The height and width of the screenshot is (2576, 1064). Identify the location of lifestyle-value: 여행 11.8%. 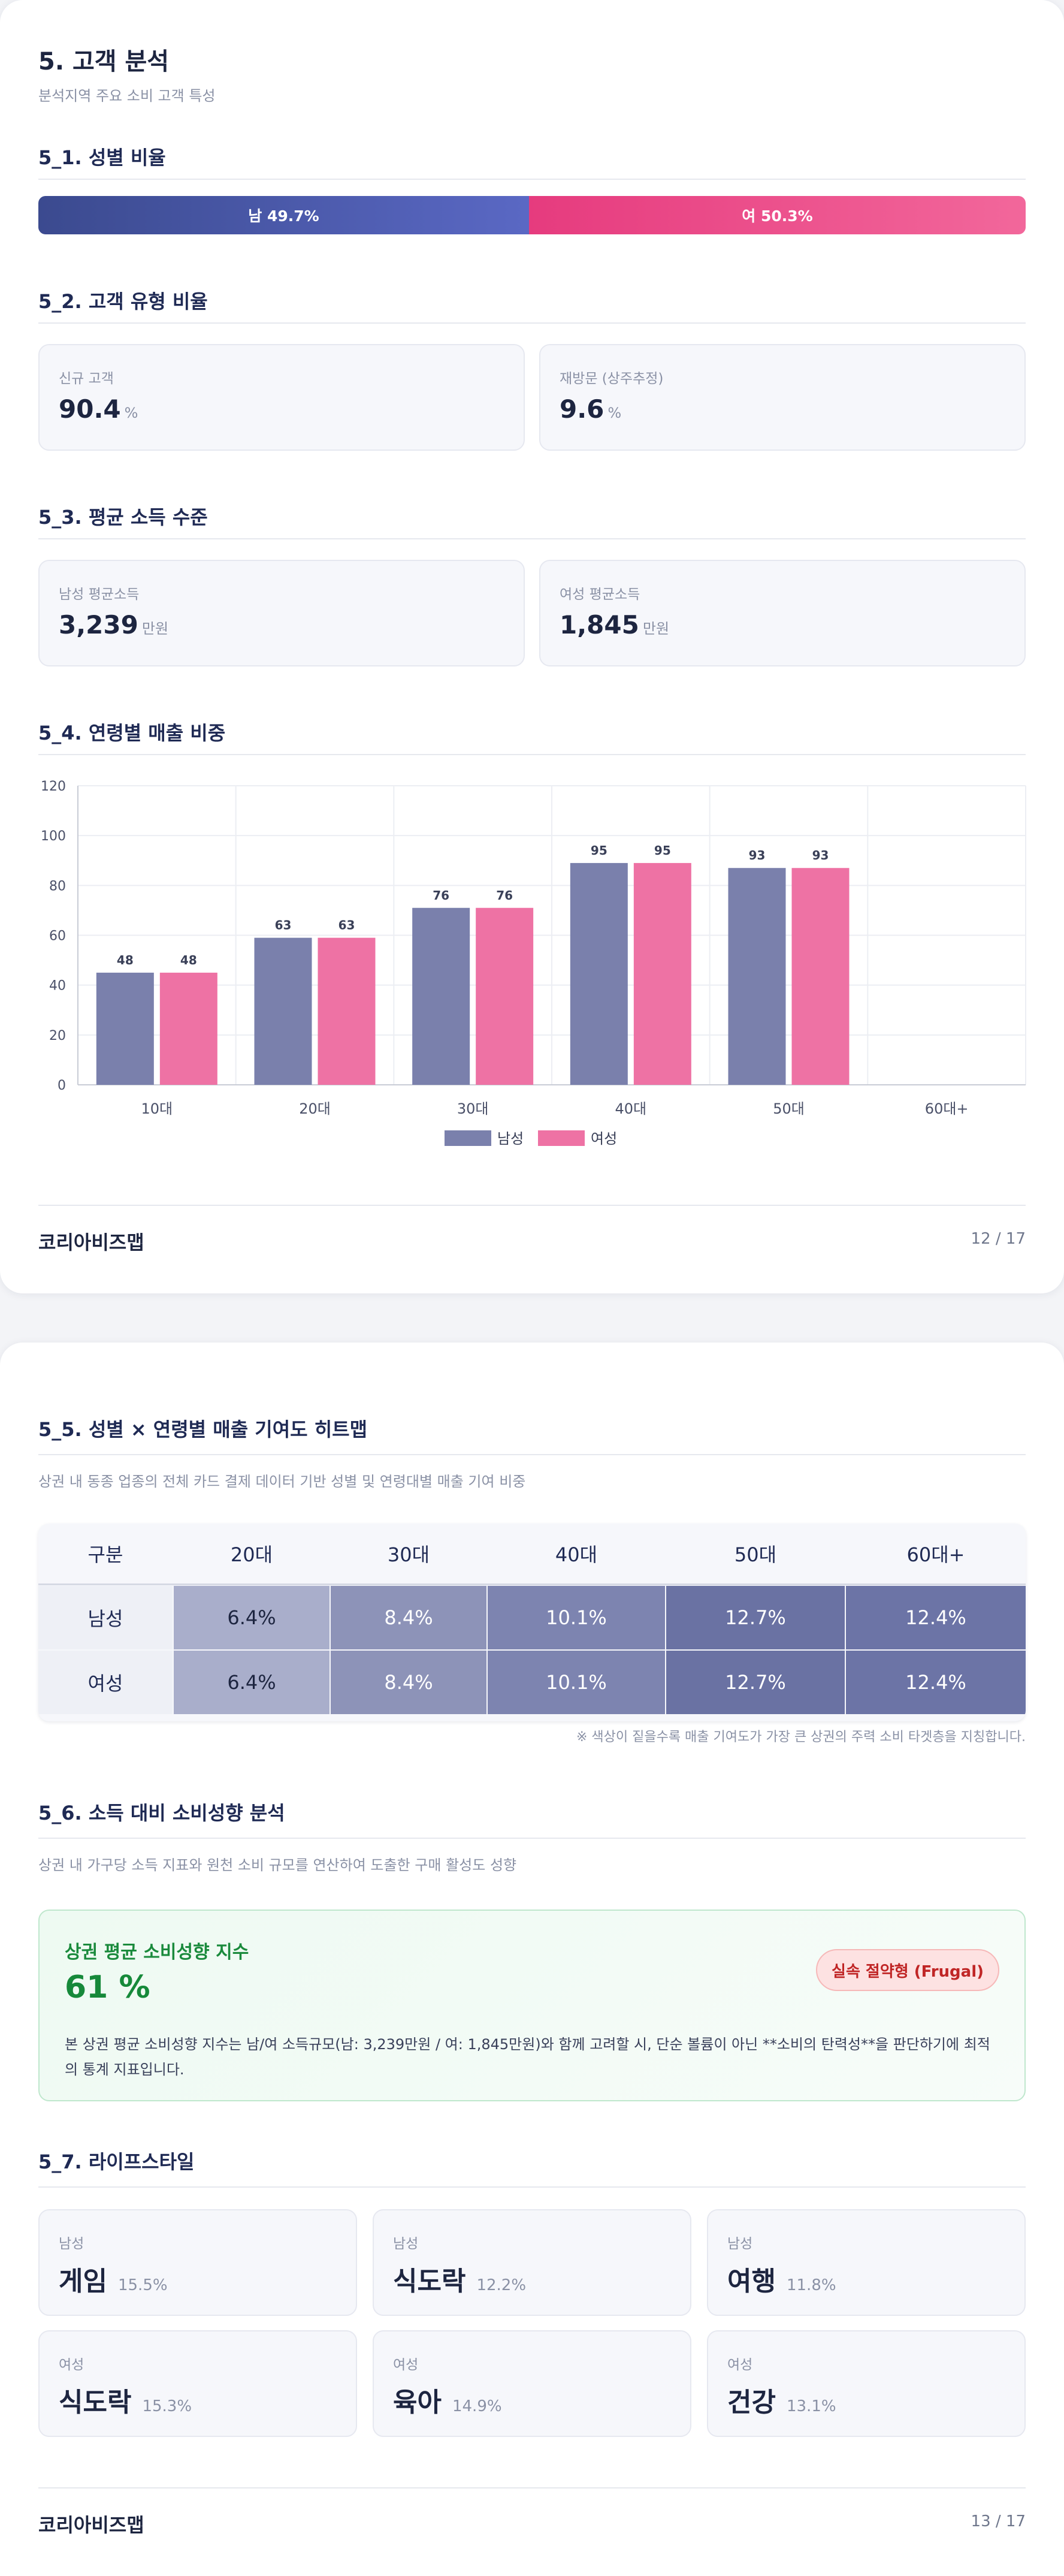
(781, 2281).